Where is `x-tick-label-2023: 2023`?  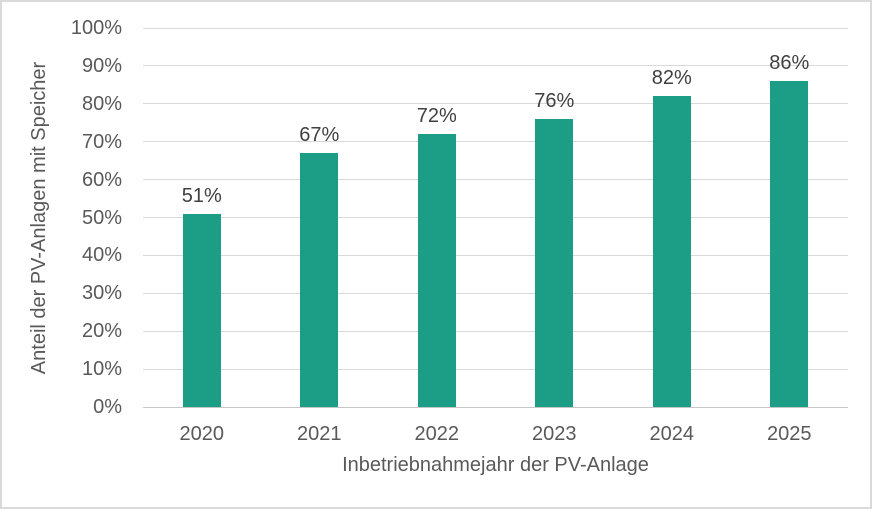
x-tick-label-2023: 2023 is located at coordinates (554, 434).